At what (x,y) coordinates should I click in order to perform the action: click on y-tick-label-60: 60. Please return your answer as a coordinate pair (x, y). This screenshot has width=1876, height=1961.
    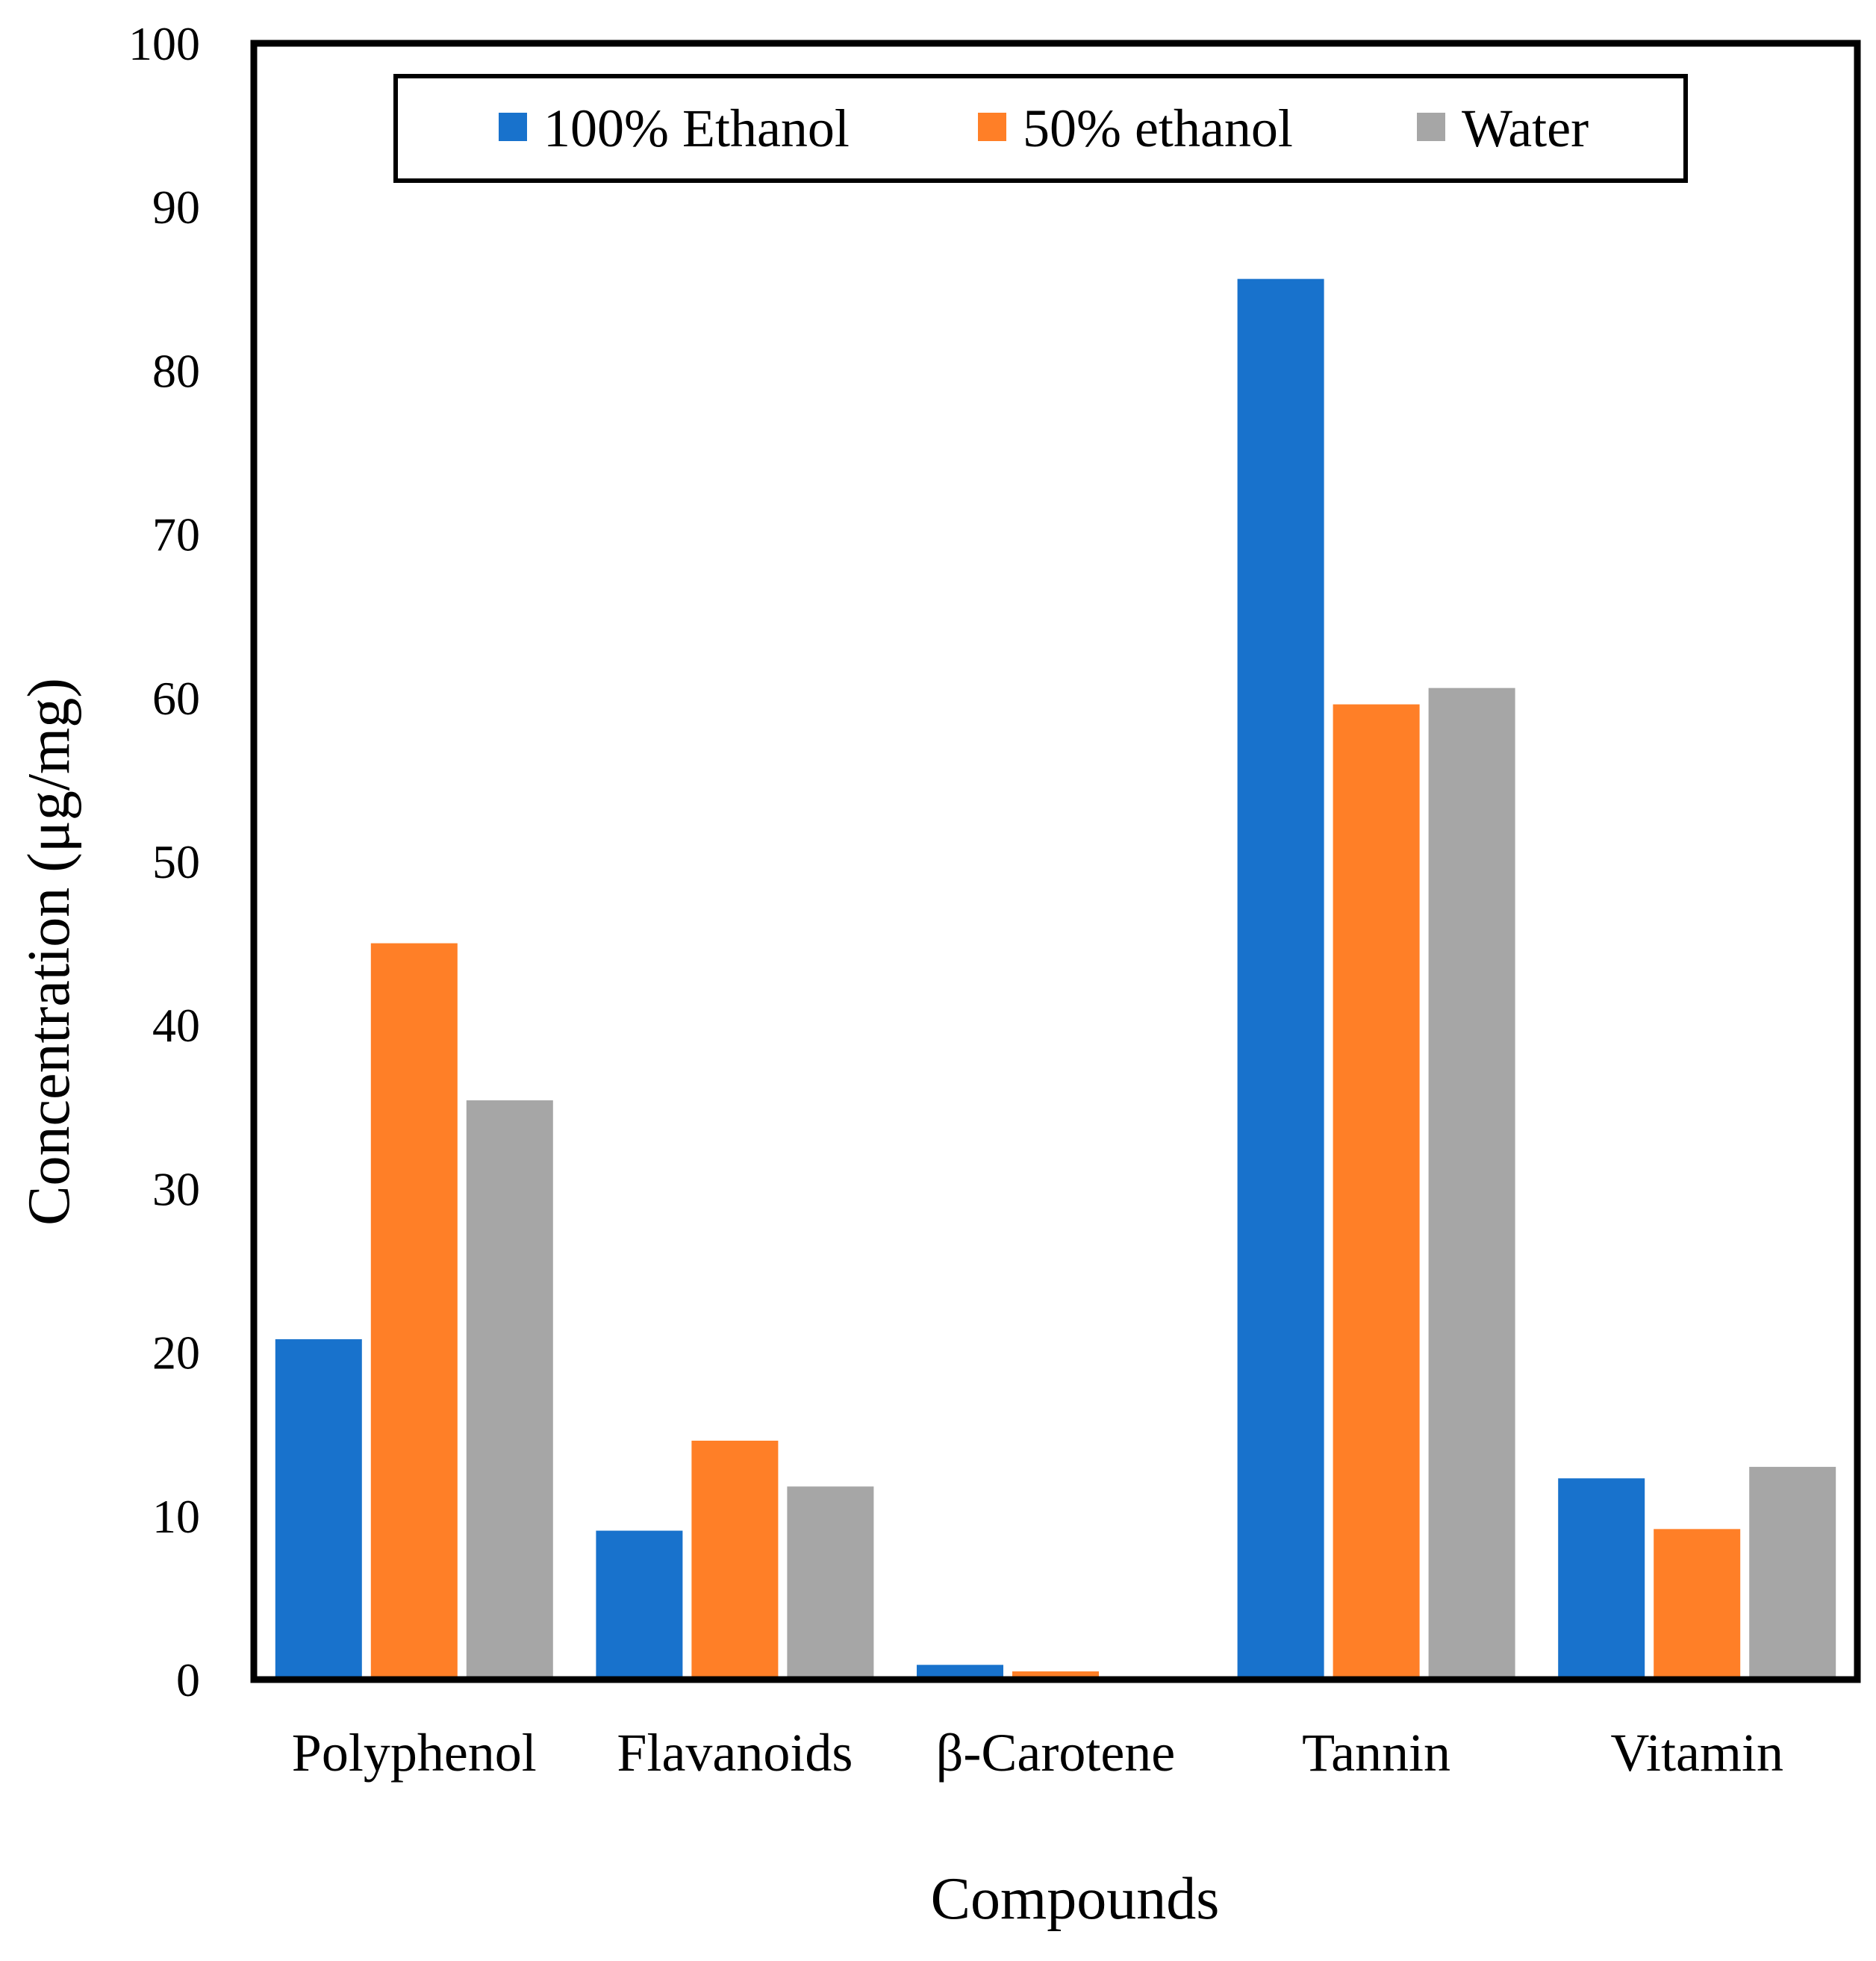
    Looking at the image, I should click on (176, 698).